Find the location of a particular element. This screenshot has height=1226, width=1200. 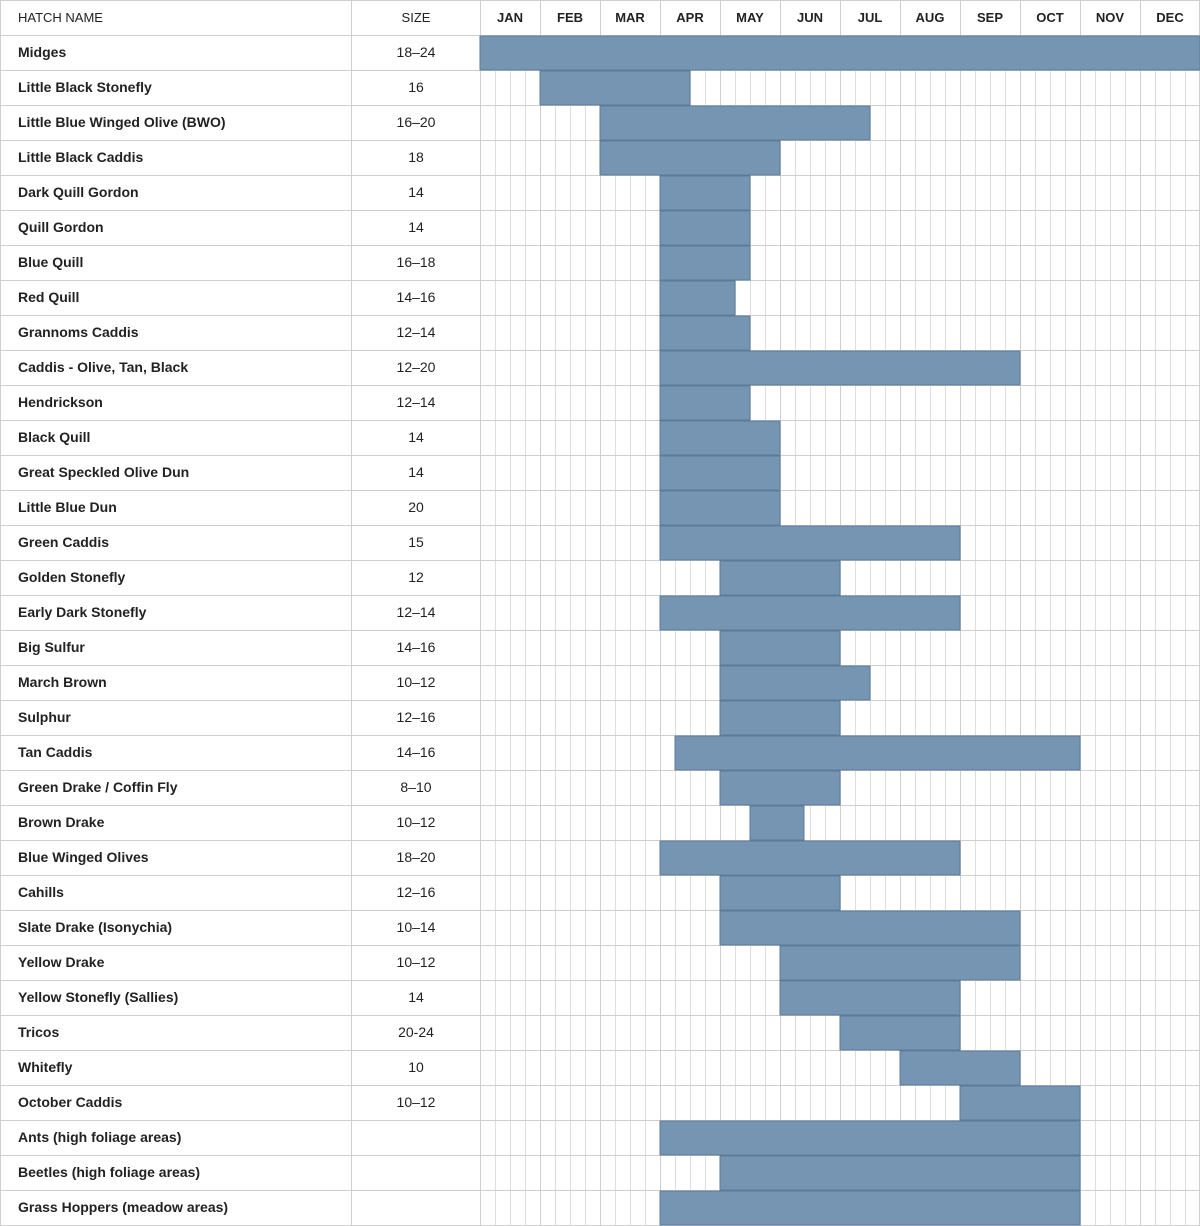

hatch-name: Tan Caddis is located at coordinates (55, 752).